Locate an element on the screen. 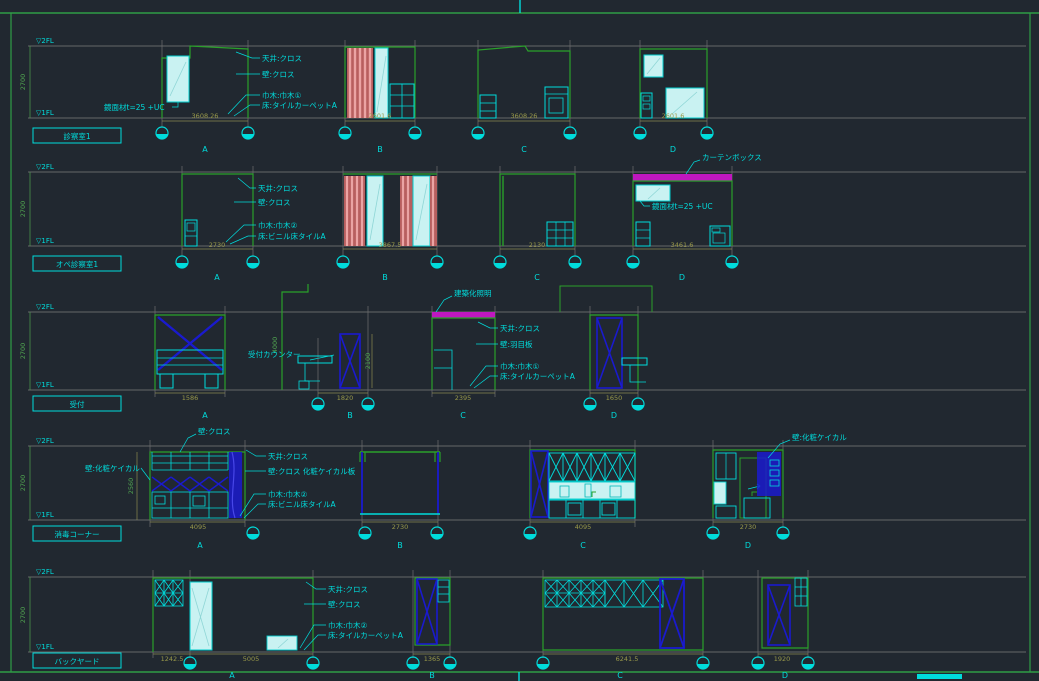 This screenshot has height=681, width=1039. dim-text: 3461.6 is located at coordinates (682, 245).